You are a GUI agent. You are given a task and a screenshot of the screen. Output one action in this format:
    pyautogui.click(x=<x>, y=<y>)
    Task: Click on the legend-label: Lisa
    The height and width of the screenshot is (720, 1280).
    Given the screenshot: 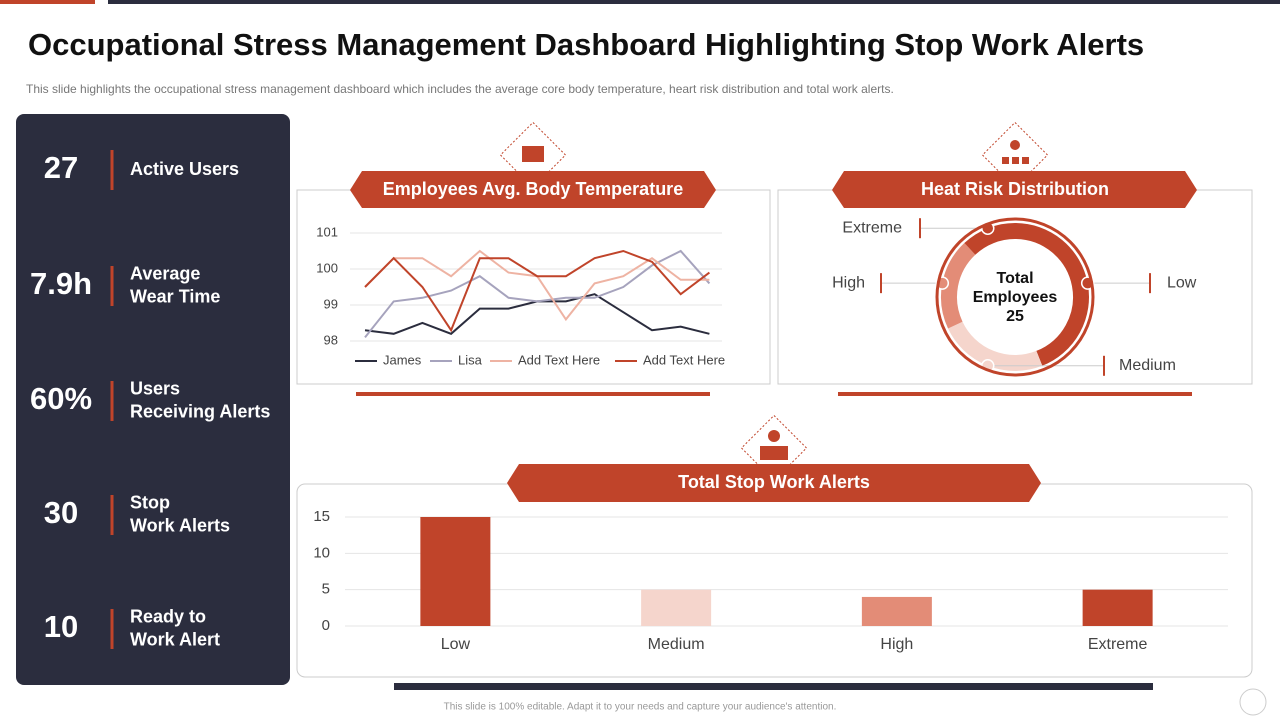 What is the action you would take?
    pyautogui.click(x=470, y=359)
    